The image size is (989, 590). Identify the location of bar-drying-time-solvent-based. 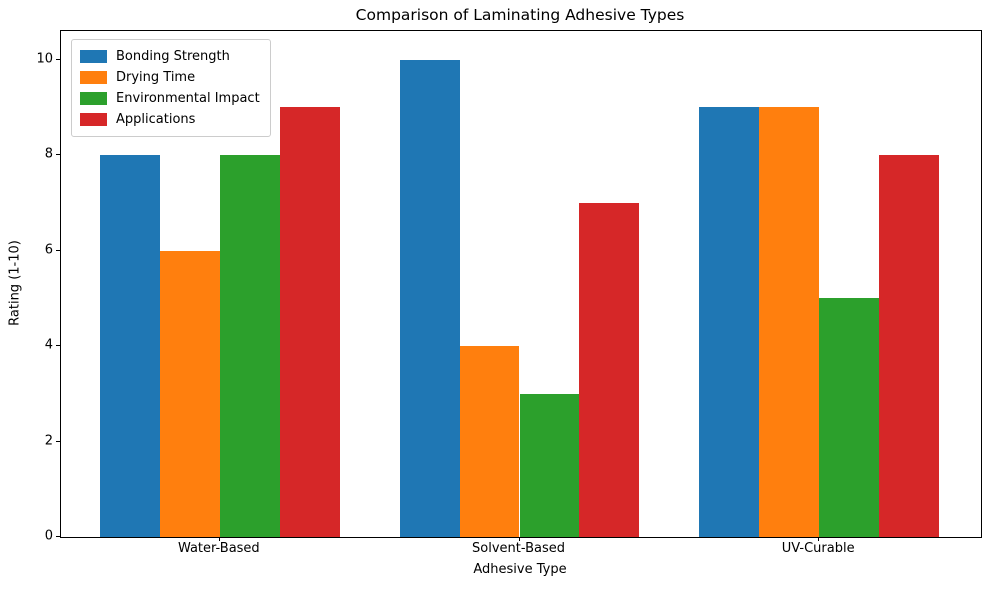
(489, 441).